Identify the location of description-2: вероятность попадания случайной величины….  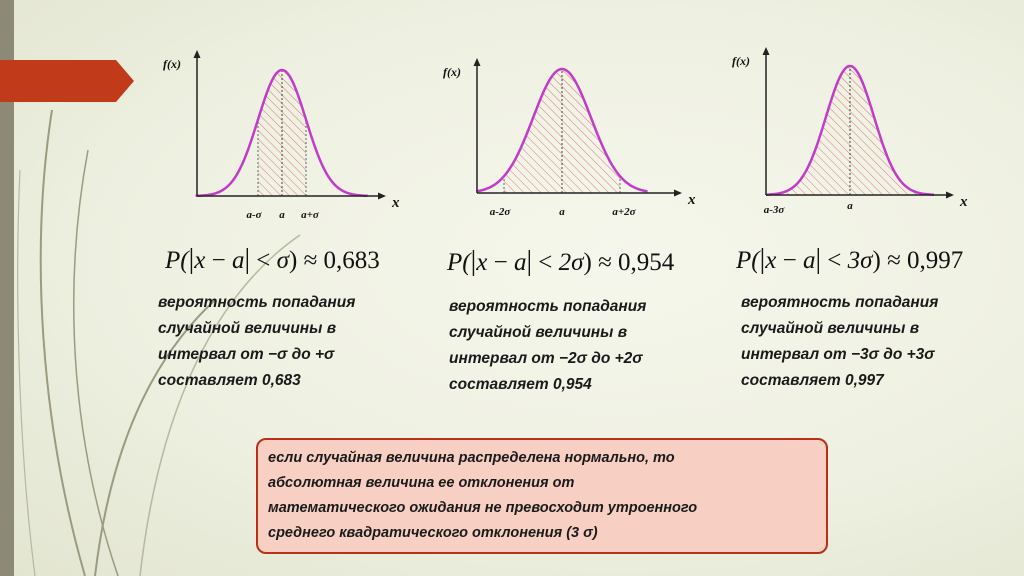
(547, 346).